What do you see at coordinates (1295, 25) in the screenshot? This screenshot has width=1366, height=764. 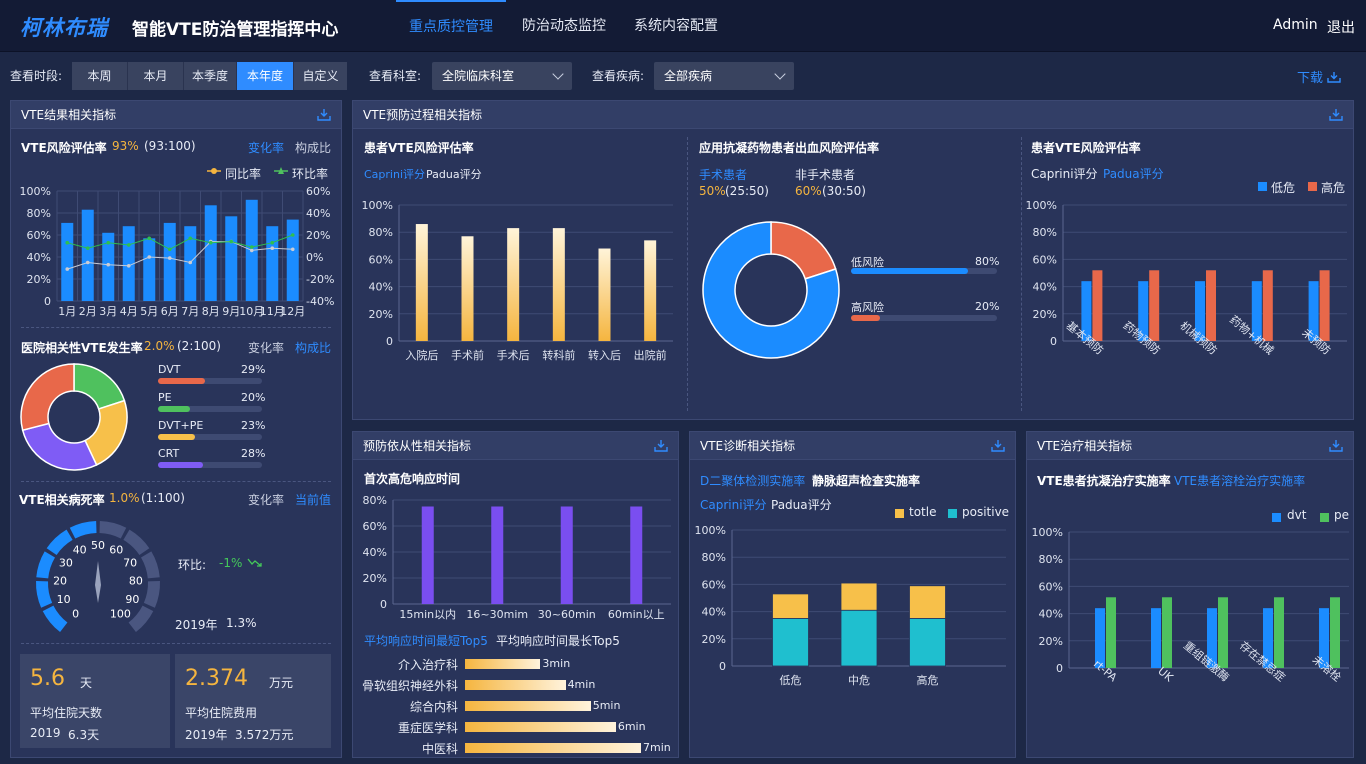 I see `user-name: Admin` at bounding box center [1295, 25].